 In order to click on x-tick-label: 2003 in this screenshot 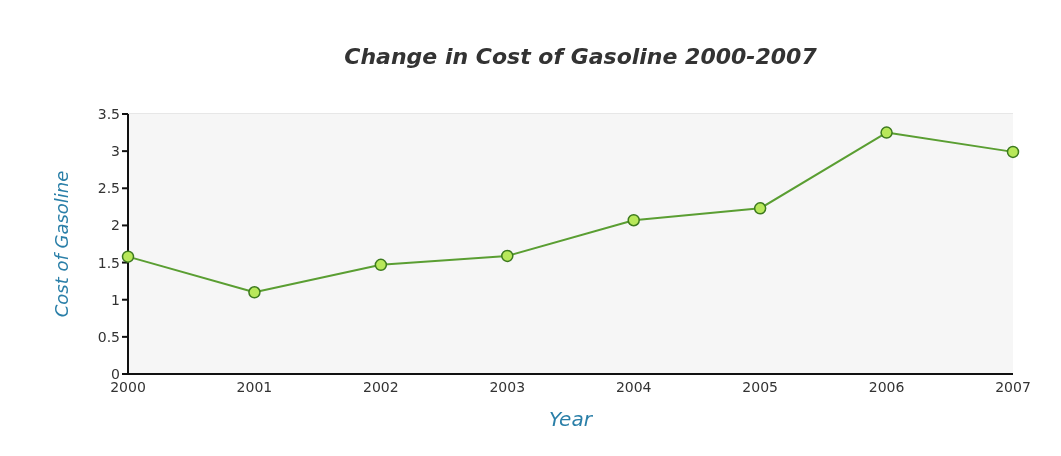, I will do `click(507, 386)`.